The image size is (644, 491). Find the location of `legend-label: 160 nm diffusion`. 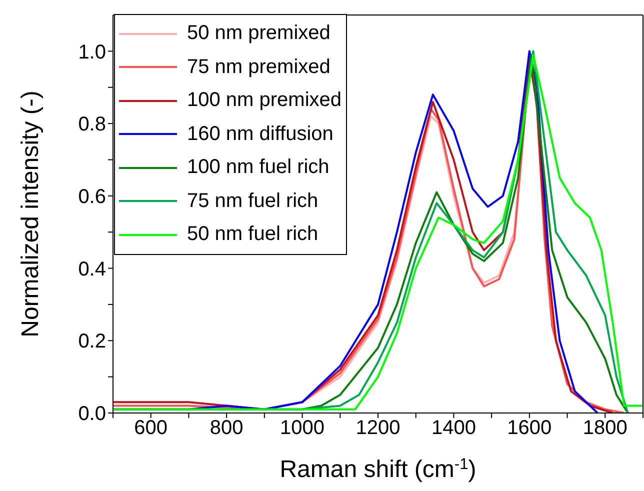

legend-label: 160 nm diffusion is located at coordinates (260, 134).